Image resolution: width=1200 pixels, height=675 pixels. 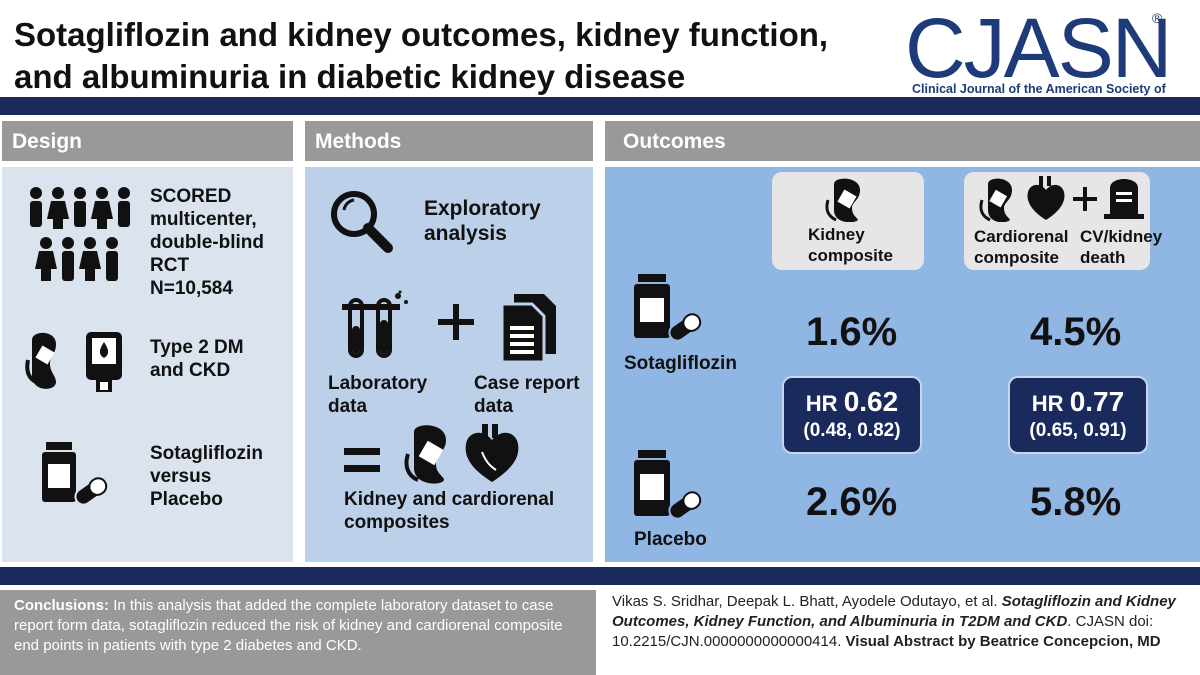 What do you see at coordinates (527, 395) in the screenshot?
I see `case-report-label: Case report data` at bounding box center [527, 395].